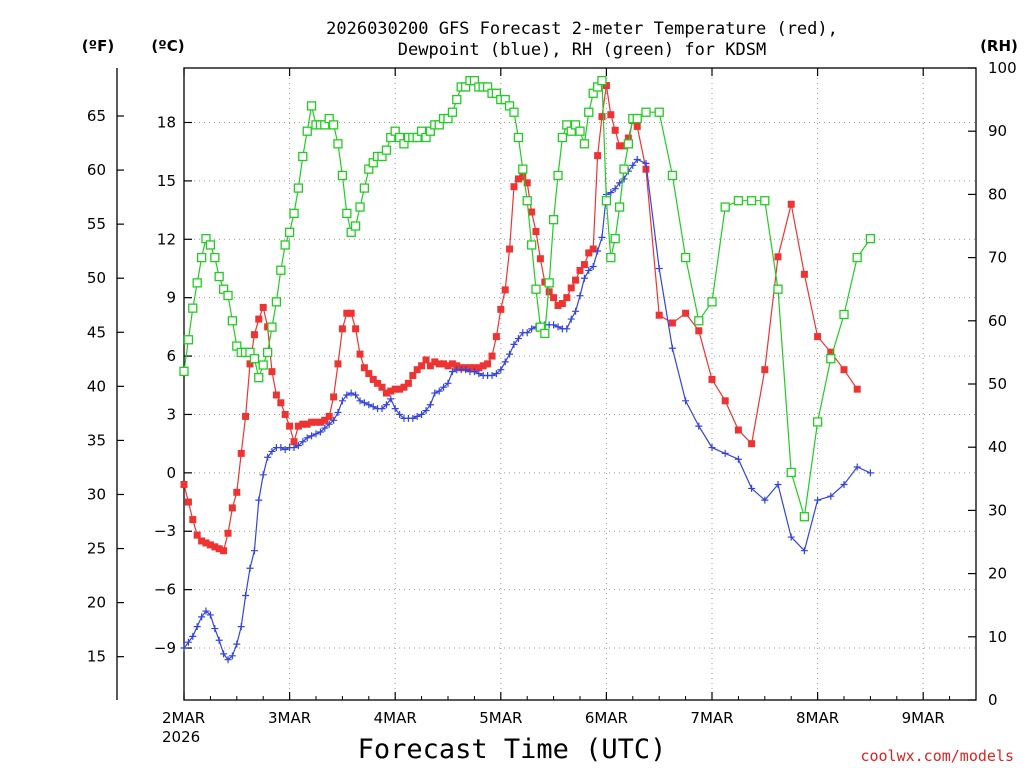 This screenshot has height=768, width=1024. What do you see at coordinates (96, 494) in the screenshot?
I see `fahrenheit-tick-label: 30` at bounding box center [96, 494].